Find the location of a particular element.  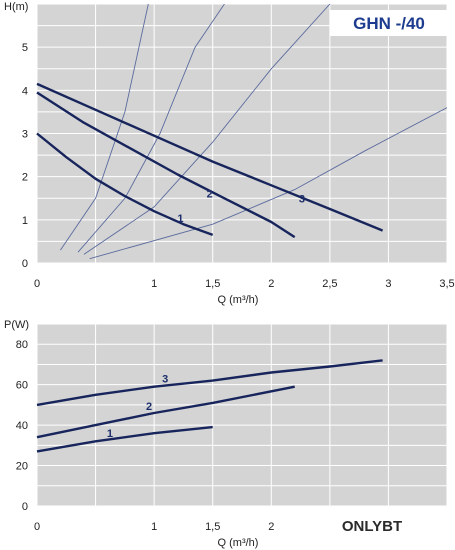

y-tick-label: 40 is located at coordinates (22, 426).